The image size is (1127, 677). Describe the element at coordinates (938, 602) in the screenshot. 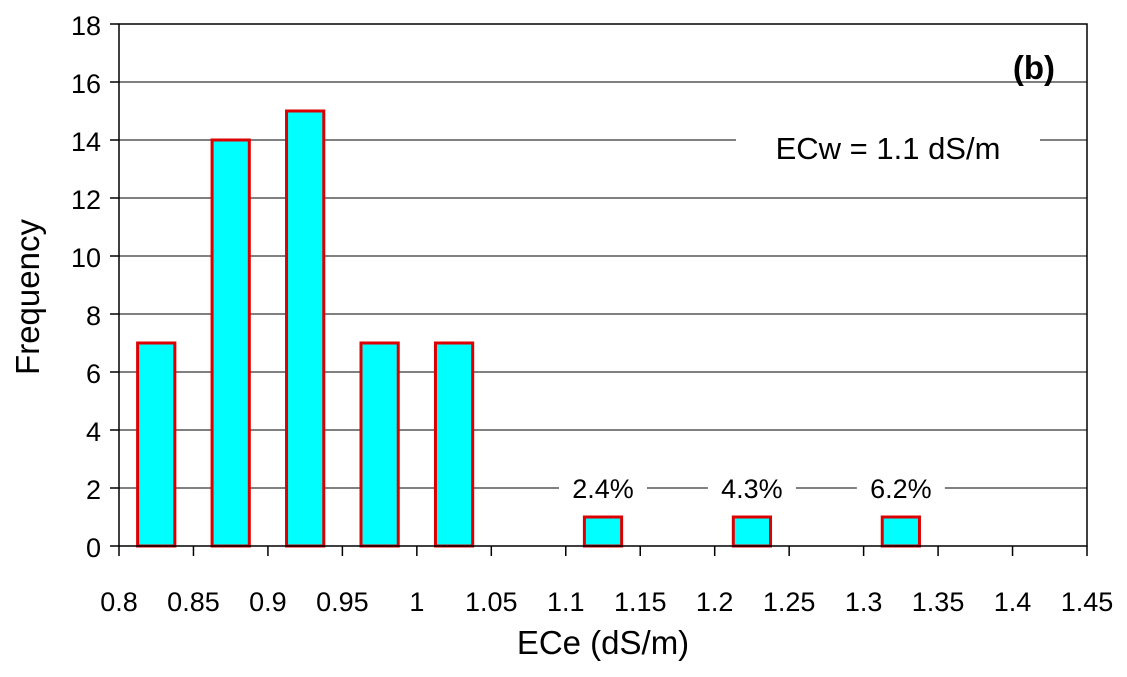

I see `x-tick-label: 1.35` at that location.